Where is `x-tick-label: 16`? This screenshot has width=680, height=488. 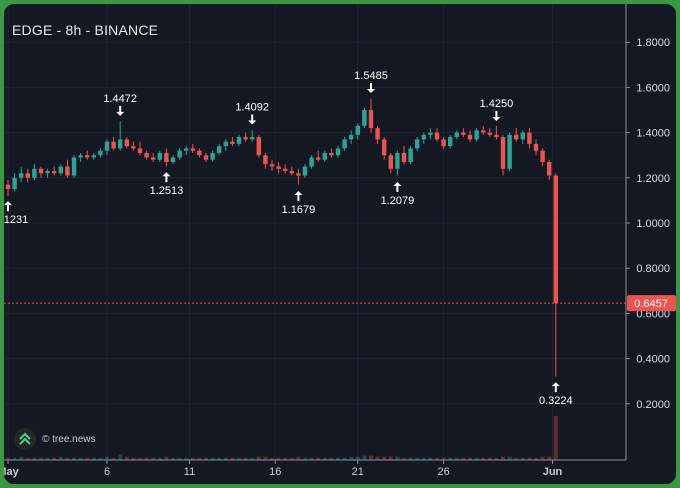
x-tick-label: 16 is located at coordinates (275, 472).